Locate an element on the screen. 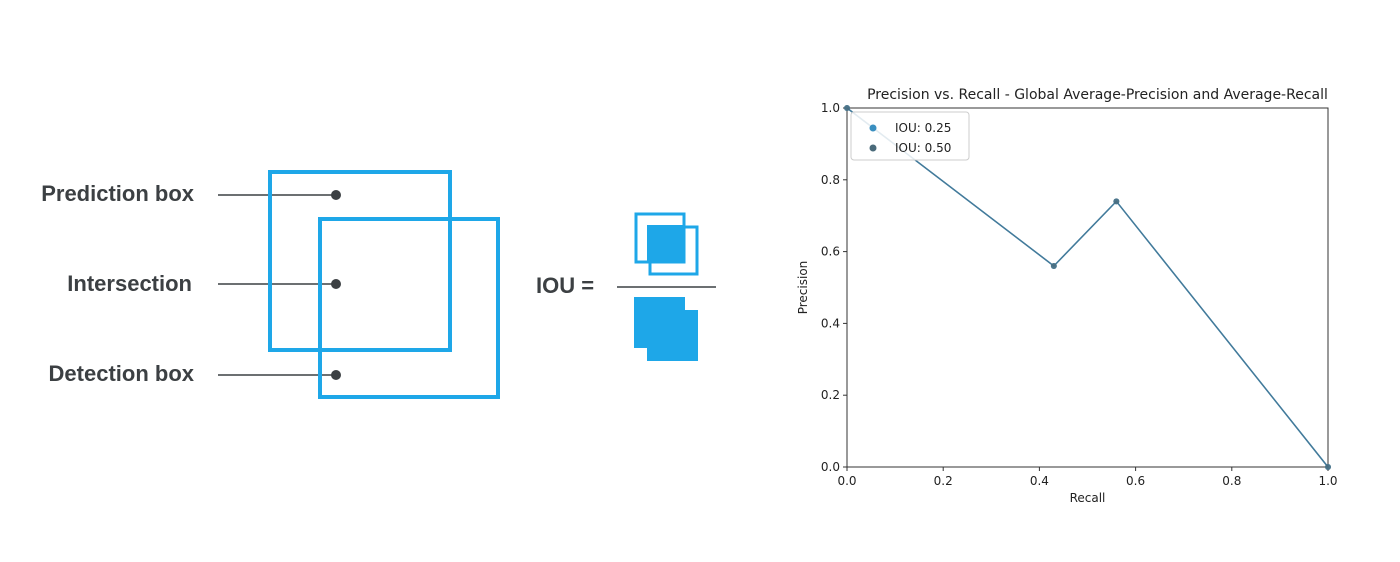 The height and width of the screenshot is (562, 1400). label-detection-box: Detection box is located at coordinates (122, 373).